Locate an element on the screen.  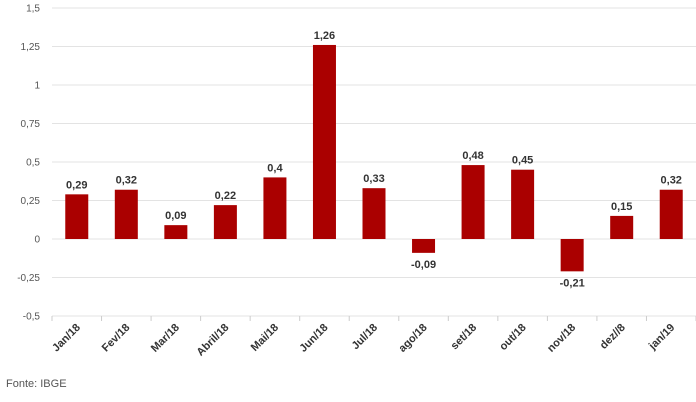
data-label: 0,22 is located at coordinates (225, 196).